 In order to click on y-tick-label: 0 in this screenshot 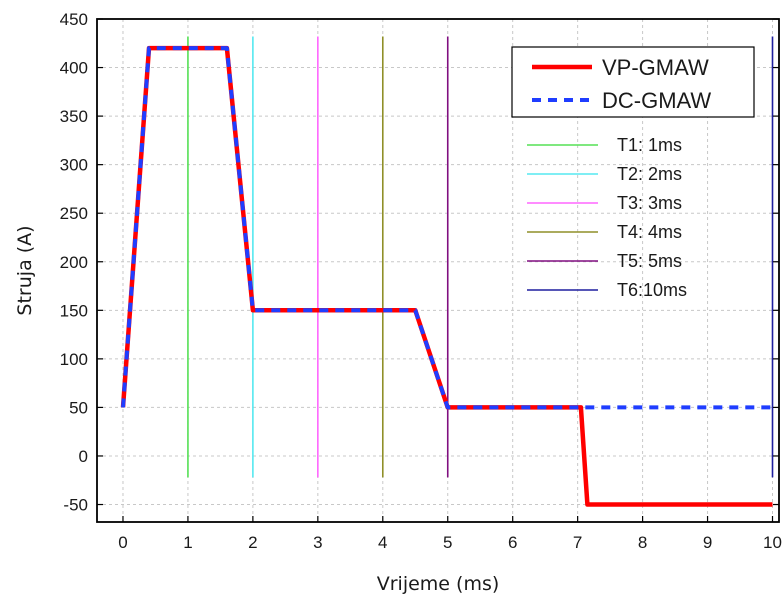, I will do `click(83, 456)`.